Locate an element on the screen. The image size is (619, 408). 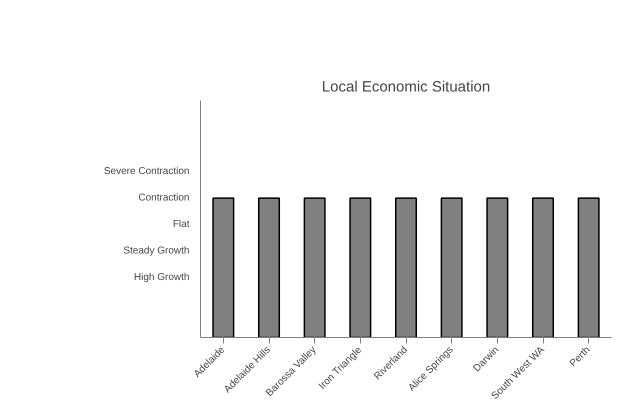
text: Severe Contraction is located at coordinates (147, 172).